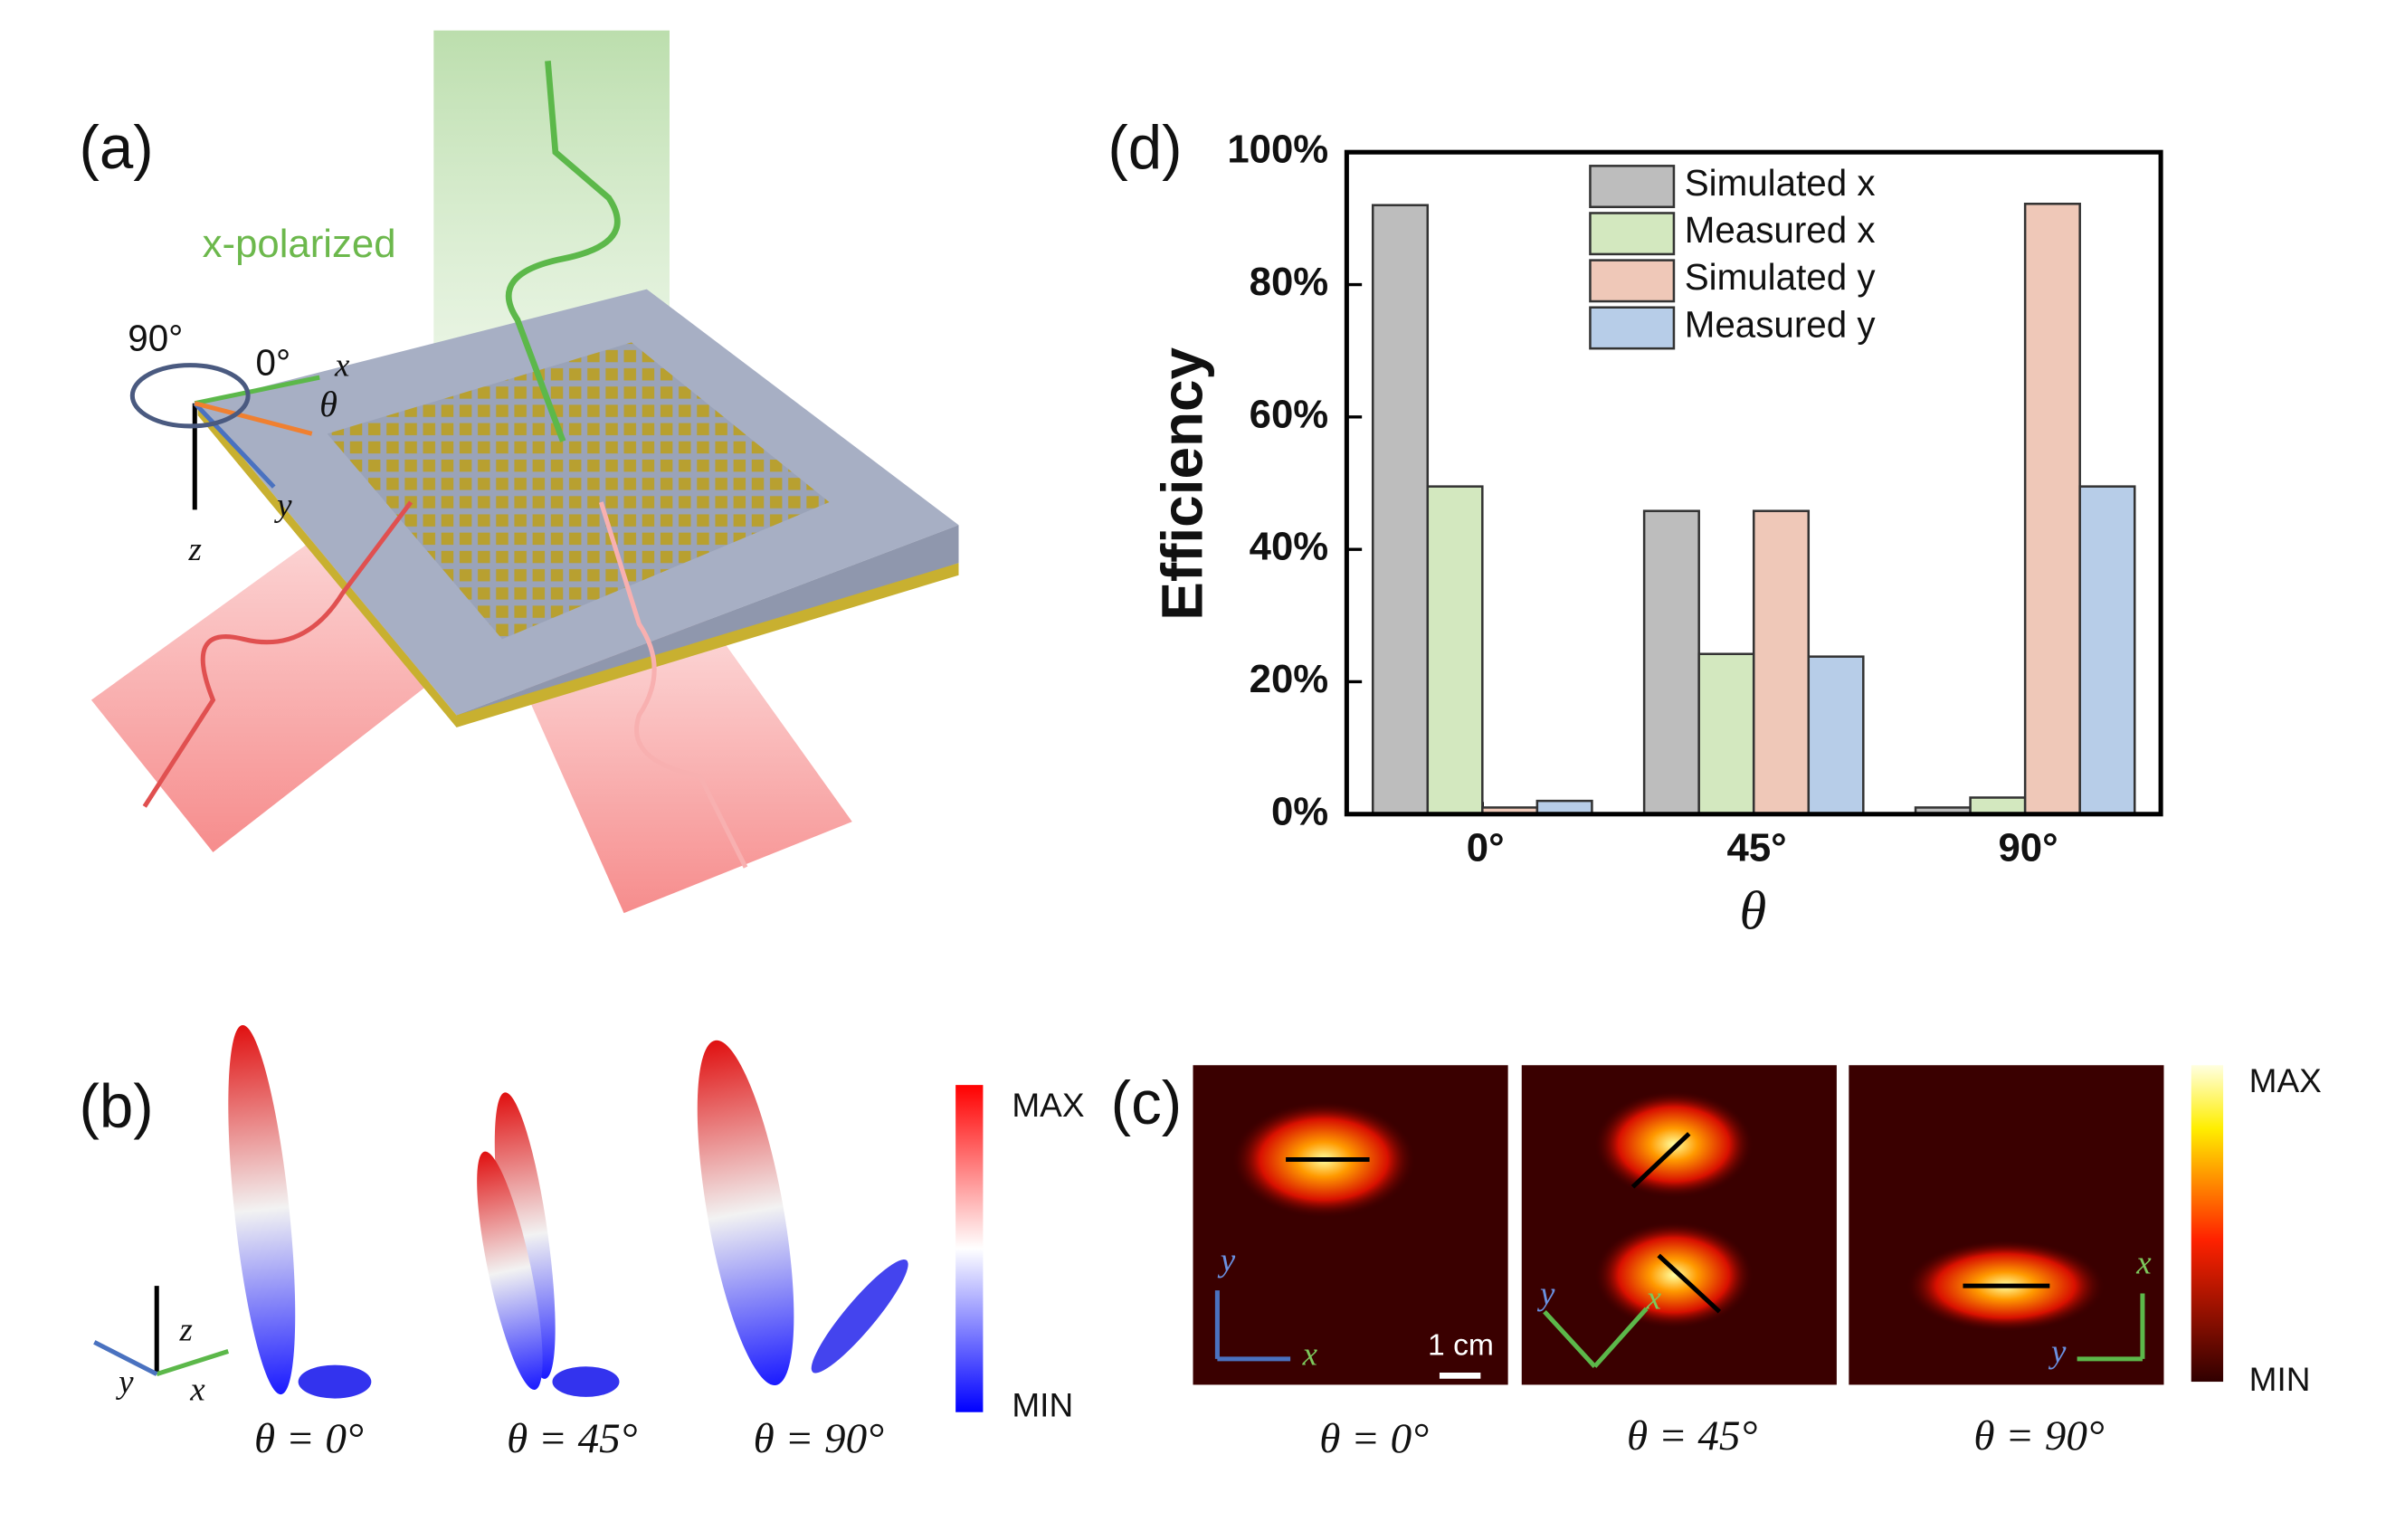 This screenshot has width=2386, height=1540. What do you see at coordinates (1277, 150) in the screenshot?
I see `y-tick-label: 100%` at bounding box center [1277, 150].